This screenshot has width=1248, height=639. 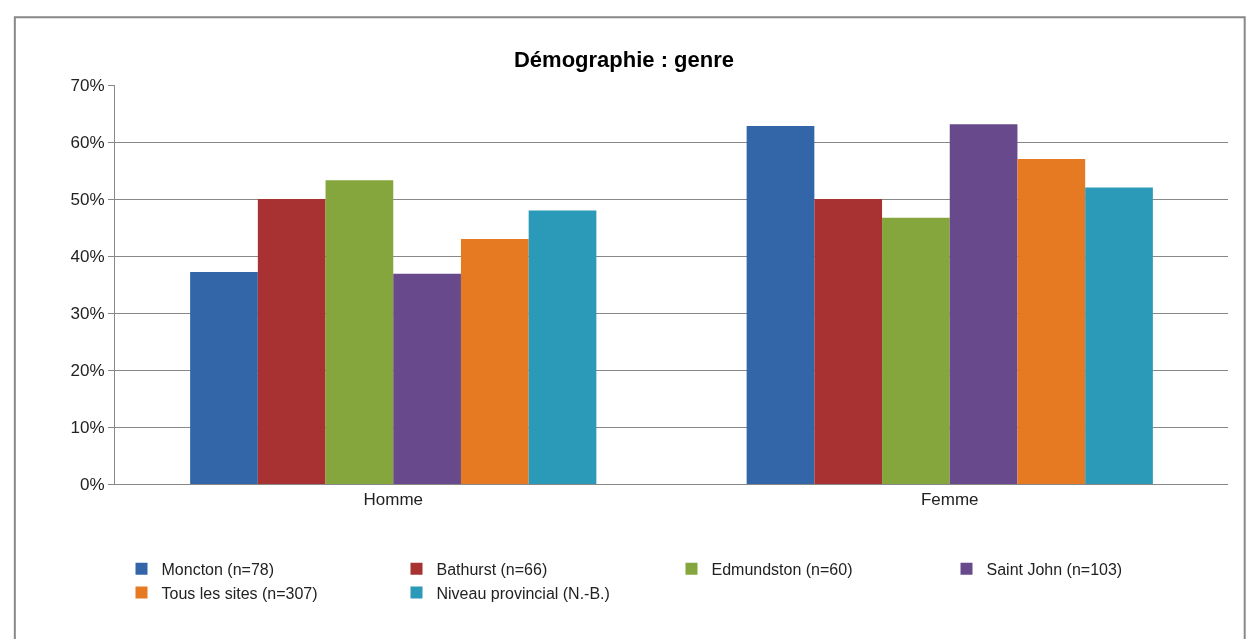 I want to click on legend-label: Moncton (n=78), so click(x=218, y=569).